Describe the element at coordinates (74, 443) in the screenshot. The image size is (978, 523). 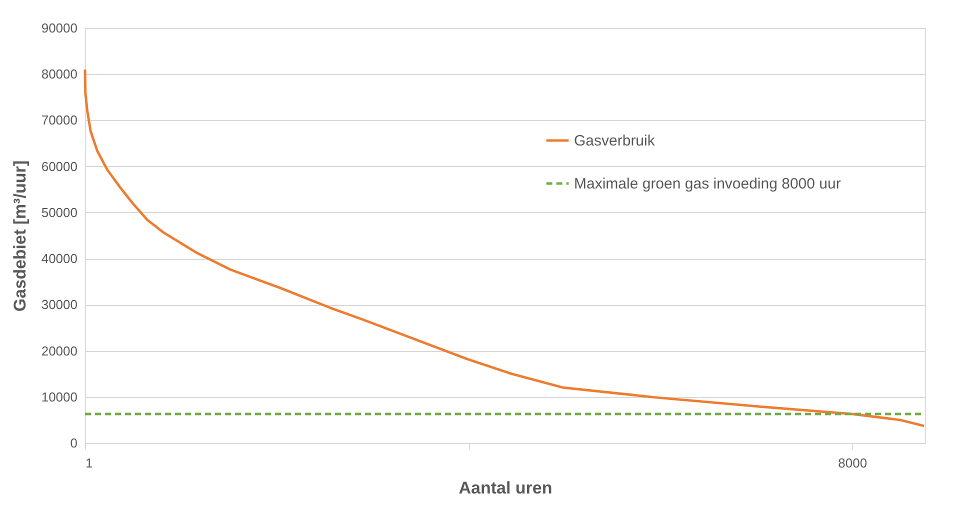
I see `y-tick-label: 0` at that location.